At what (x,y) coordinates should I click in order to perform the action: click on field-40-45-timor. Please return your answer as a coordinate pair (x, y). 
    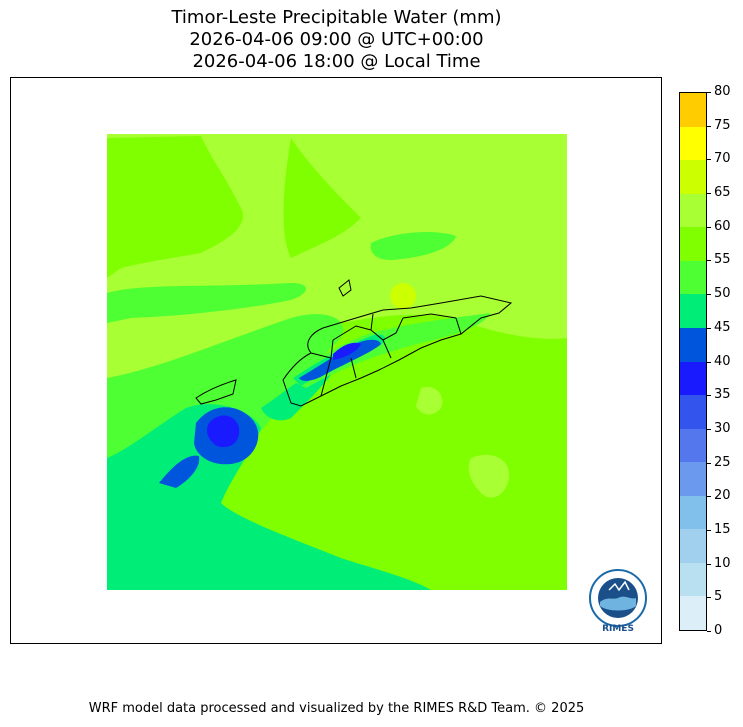
    Looking at the image, I should click on (340, 360).